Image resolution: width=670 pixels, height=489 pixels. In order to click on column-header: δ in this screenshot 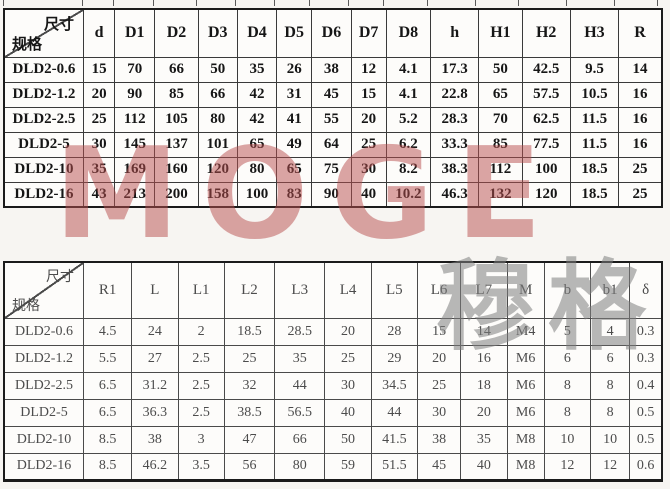, I will do `click(646, 290)`.